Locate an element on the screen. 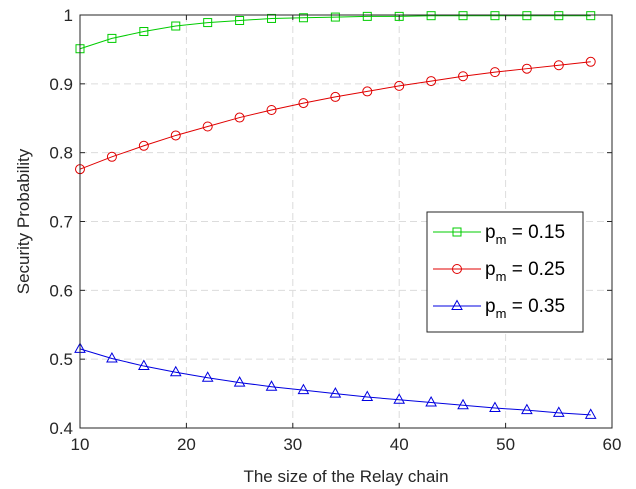 This screenshot has height=489, width=636. legend-label: pm = 0.35 is located at coordinates (525, 308).